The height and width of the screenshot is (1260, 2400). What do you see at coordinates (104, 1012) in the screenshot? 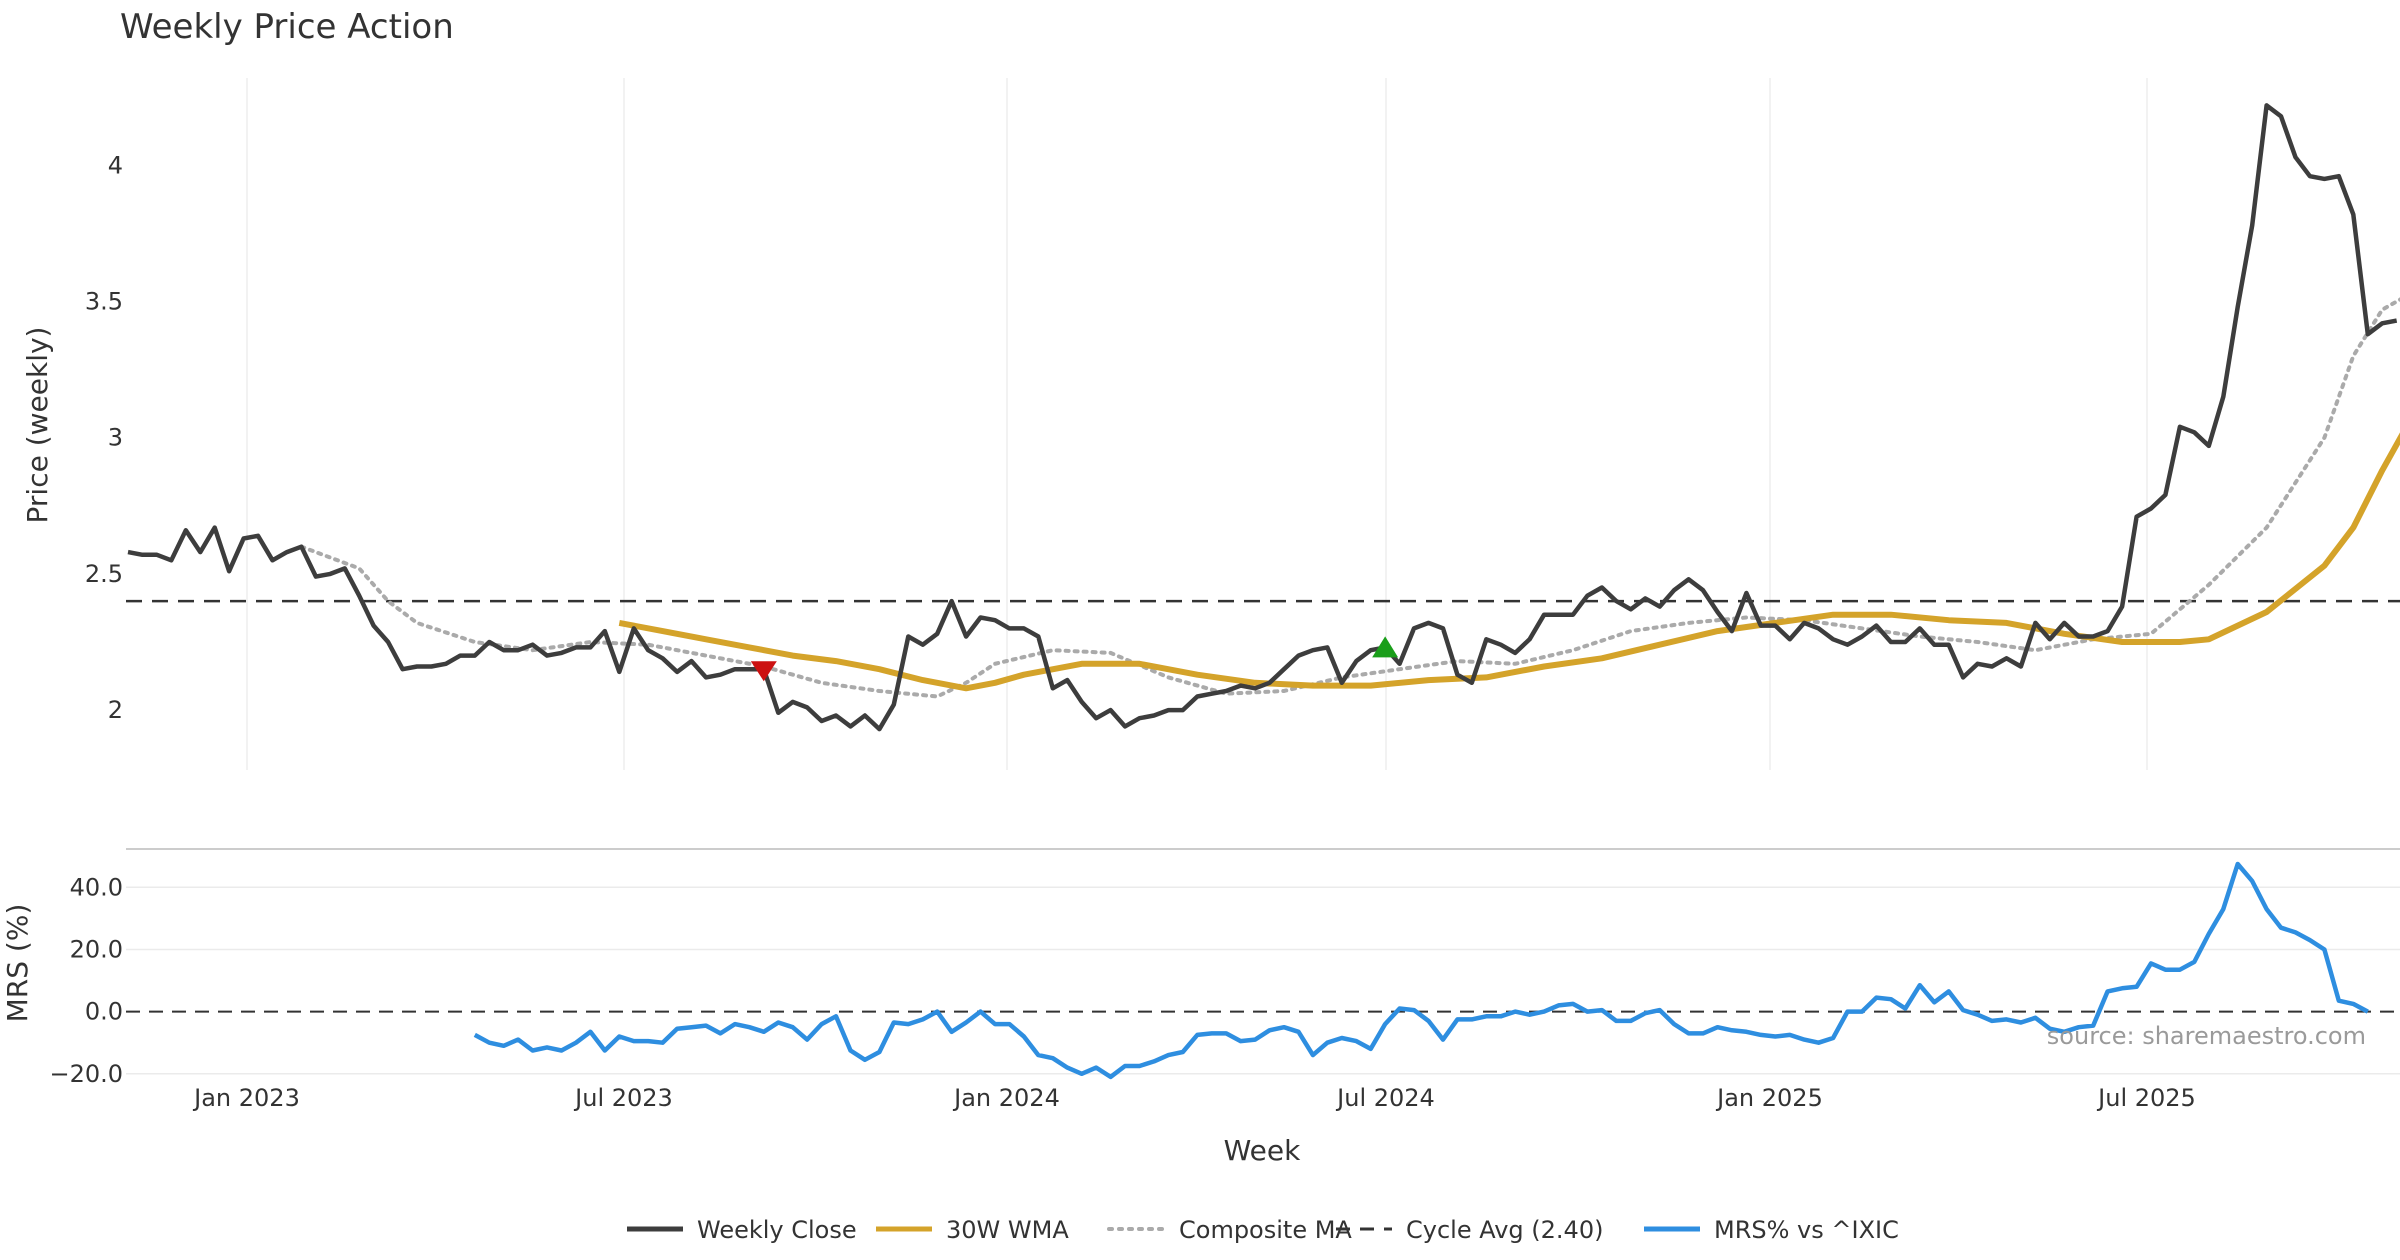
I see `mrs-y-tick-label: 0.0` at bounding box center [104, 1012].